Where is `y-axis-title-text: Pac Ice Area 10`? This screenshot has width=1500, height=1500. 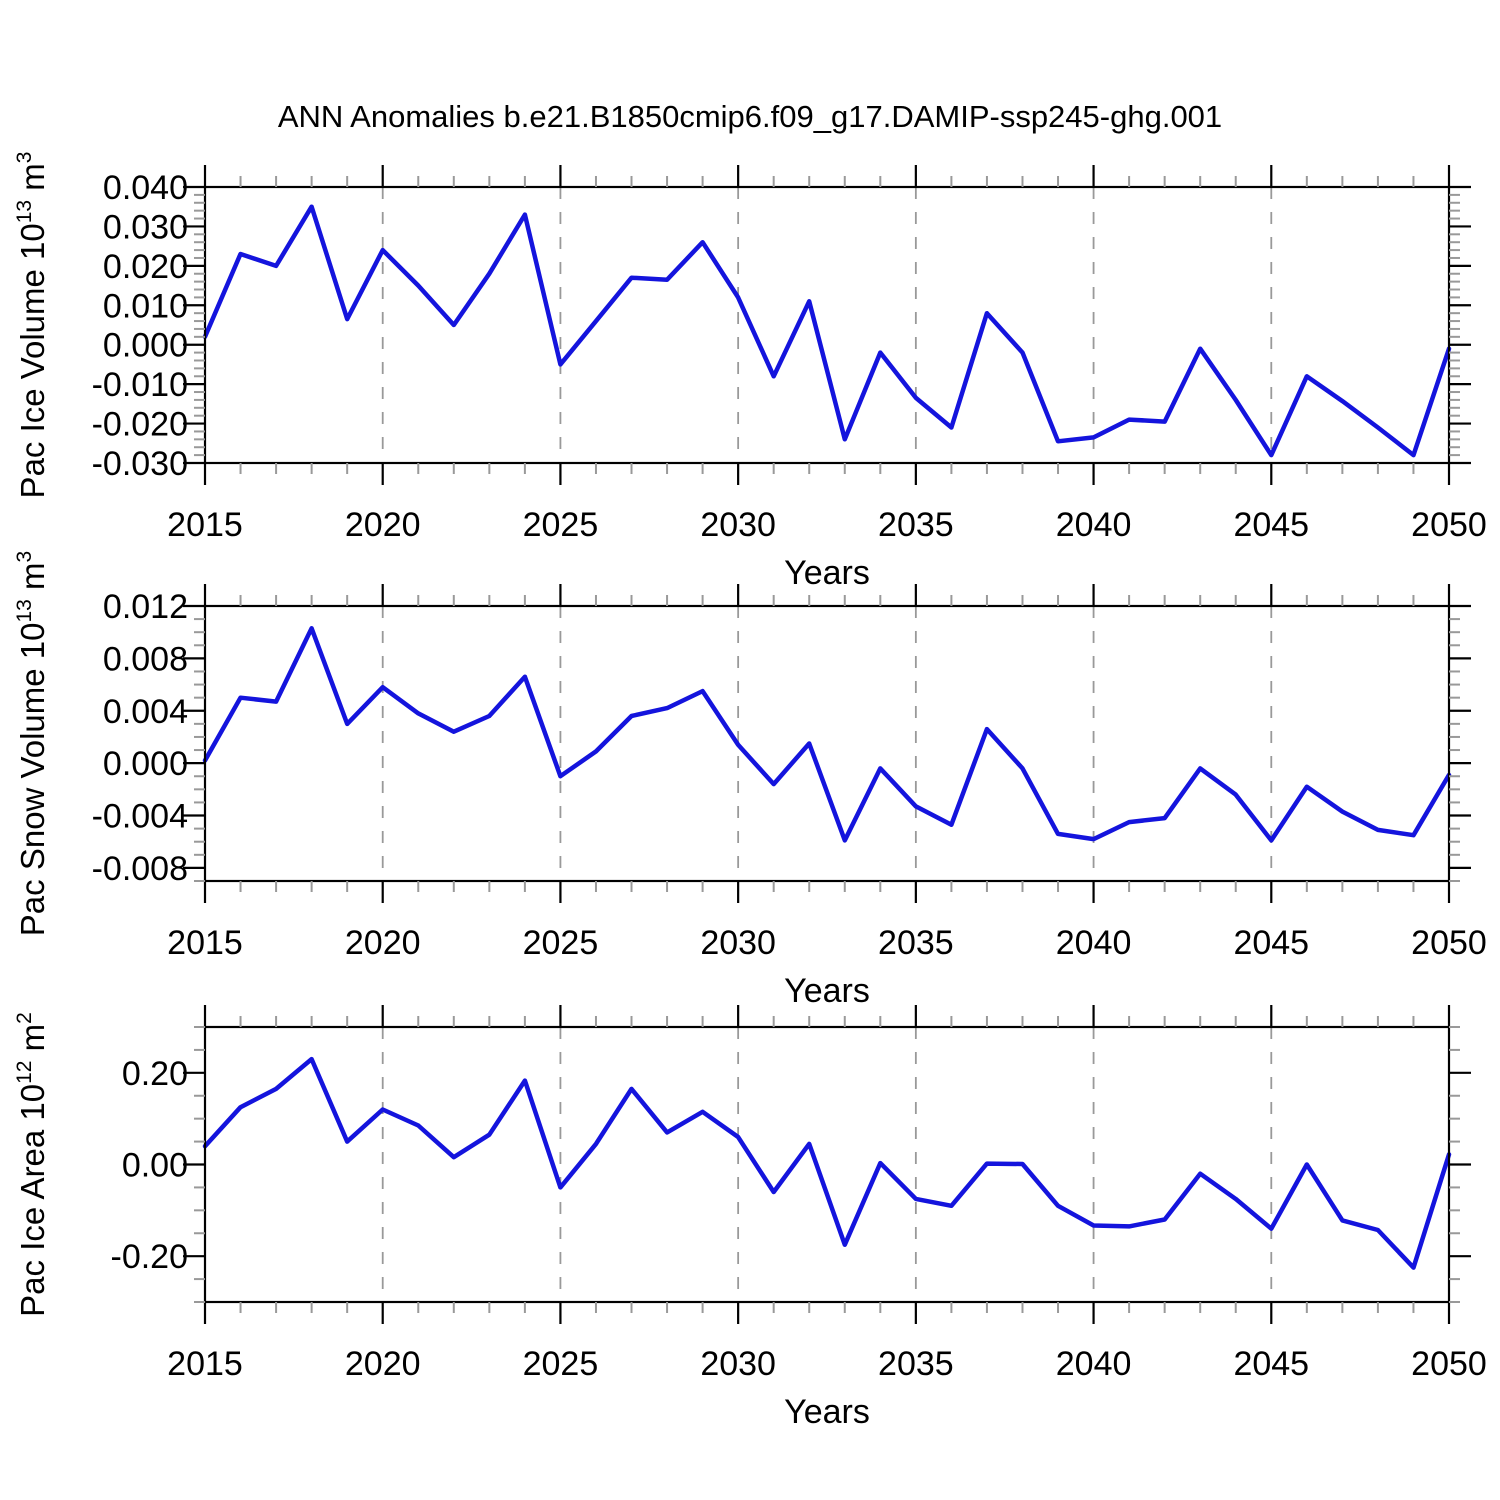
y-axis-title-text: Pac Ice Area 10 is located at coordinates (32, 1200).